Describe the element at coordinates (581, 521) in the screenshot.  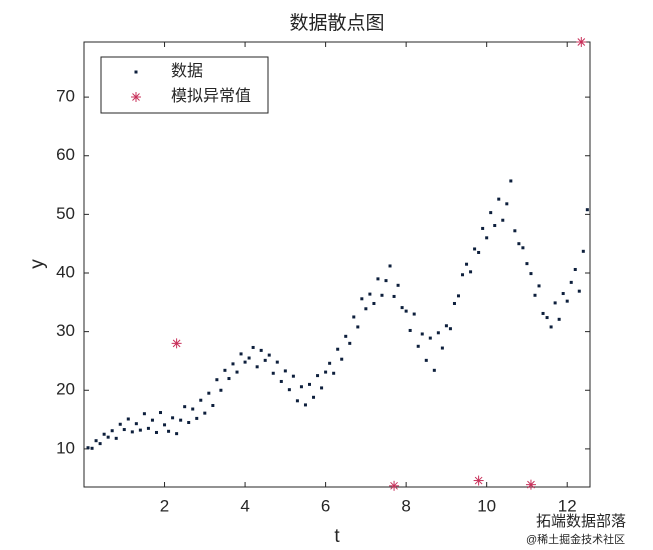
I see `watermark-brand: 拓端数据部落` at that location.